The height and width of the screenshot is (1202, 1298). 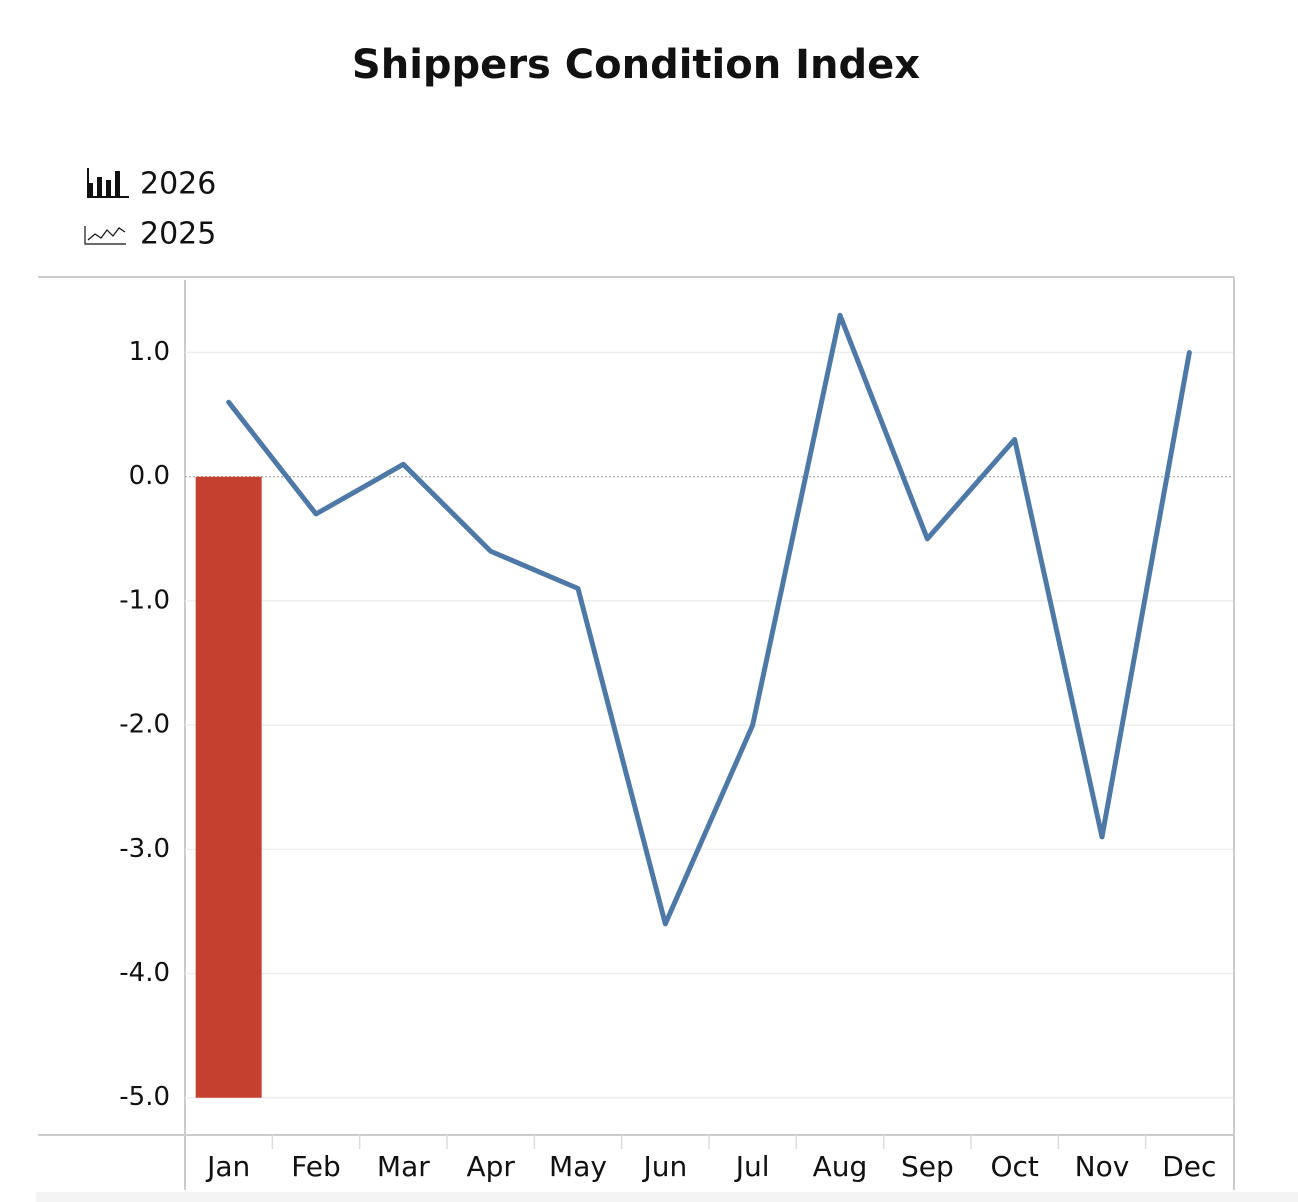 What do you see at coordinates (578, 1166) in the screenshot?
I see `x-tick-label: May` at bounding box center [578, 1166].